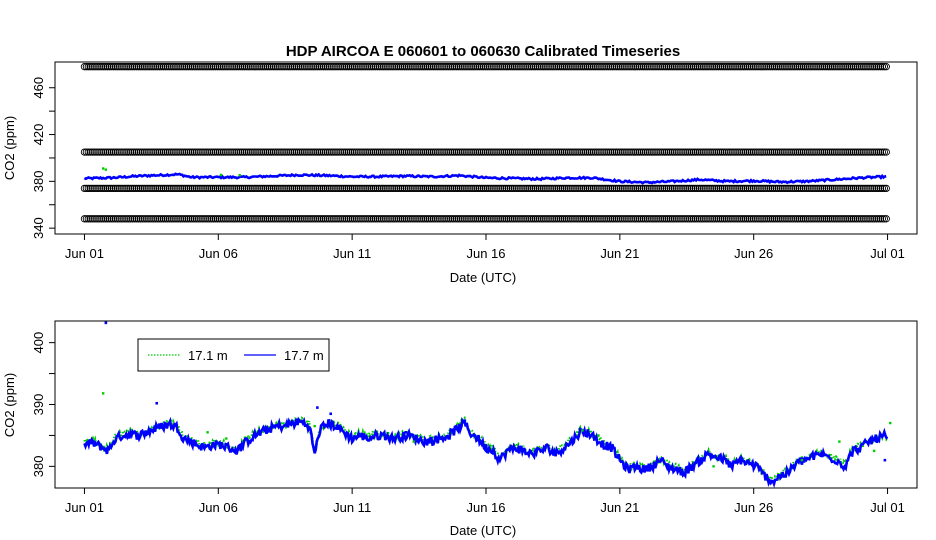 This screenshot has width=936, height=540. Describe the element at coordinates (221, 175) in the screenshot. I see `series-17-1m-point` at that location.